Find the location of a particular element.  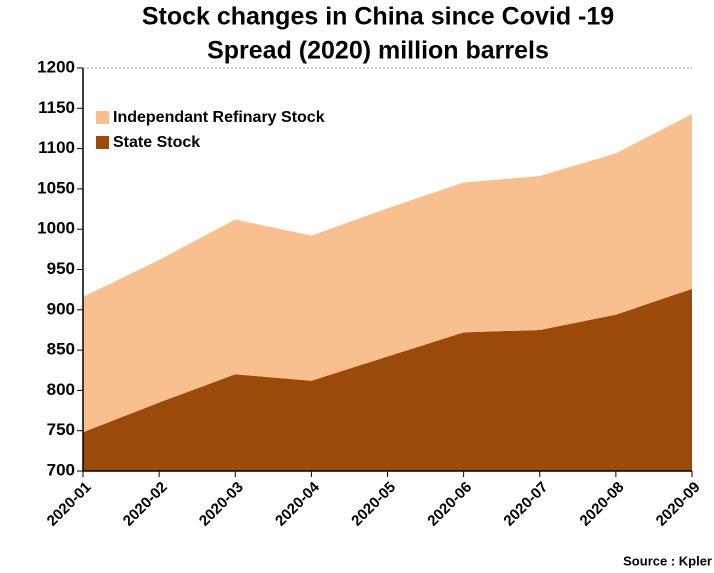

y-tick-label: 1200 is located at coordinates (56, 66).